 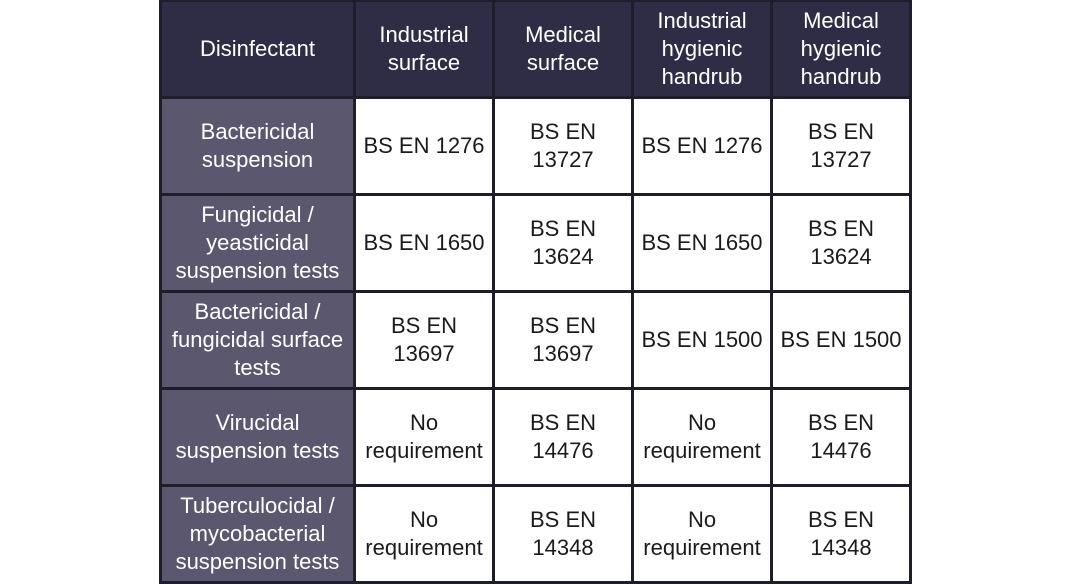 What do you see at coordinates (257, 340) in the screenshot?
I see `row-label: Bactericidal / fungicidal surface tests` at bounding box center [257, 340].